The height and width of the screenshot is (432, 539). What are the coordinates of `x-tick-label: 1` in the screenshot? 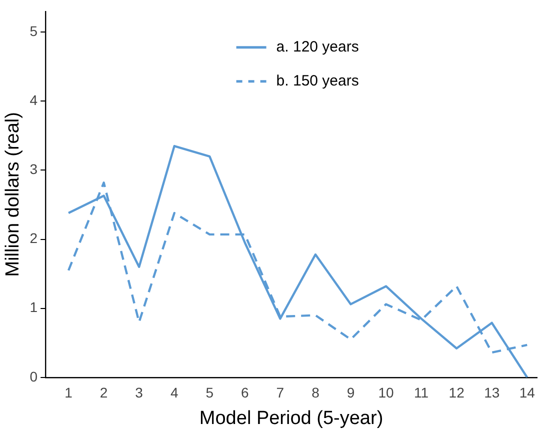 It's located at (68, 392).